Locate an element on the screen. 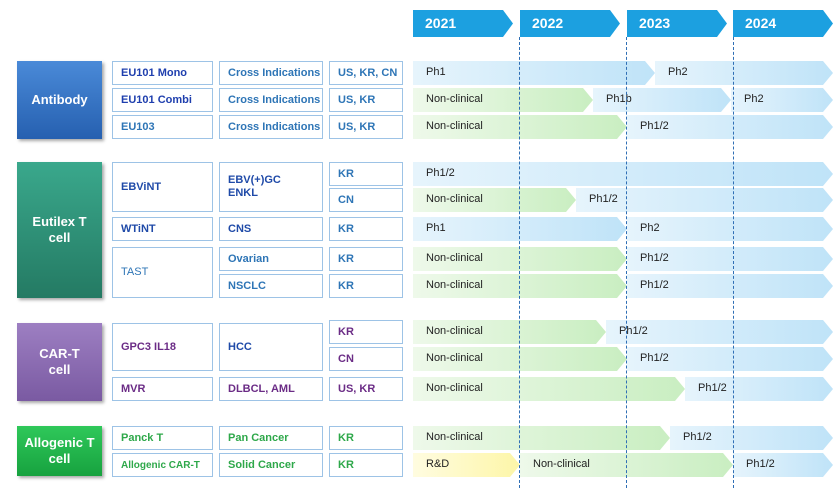 The width and height of the screenshot is (836, 488). year-header-2021: 2021 is located at coordinates (463, 23).